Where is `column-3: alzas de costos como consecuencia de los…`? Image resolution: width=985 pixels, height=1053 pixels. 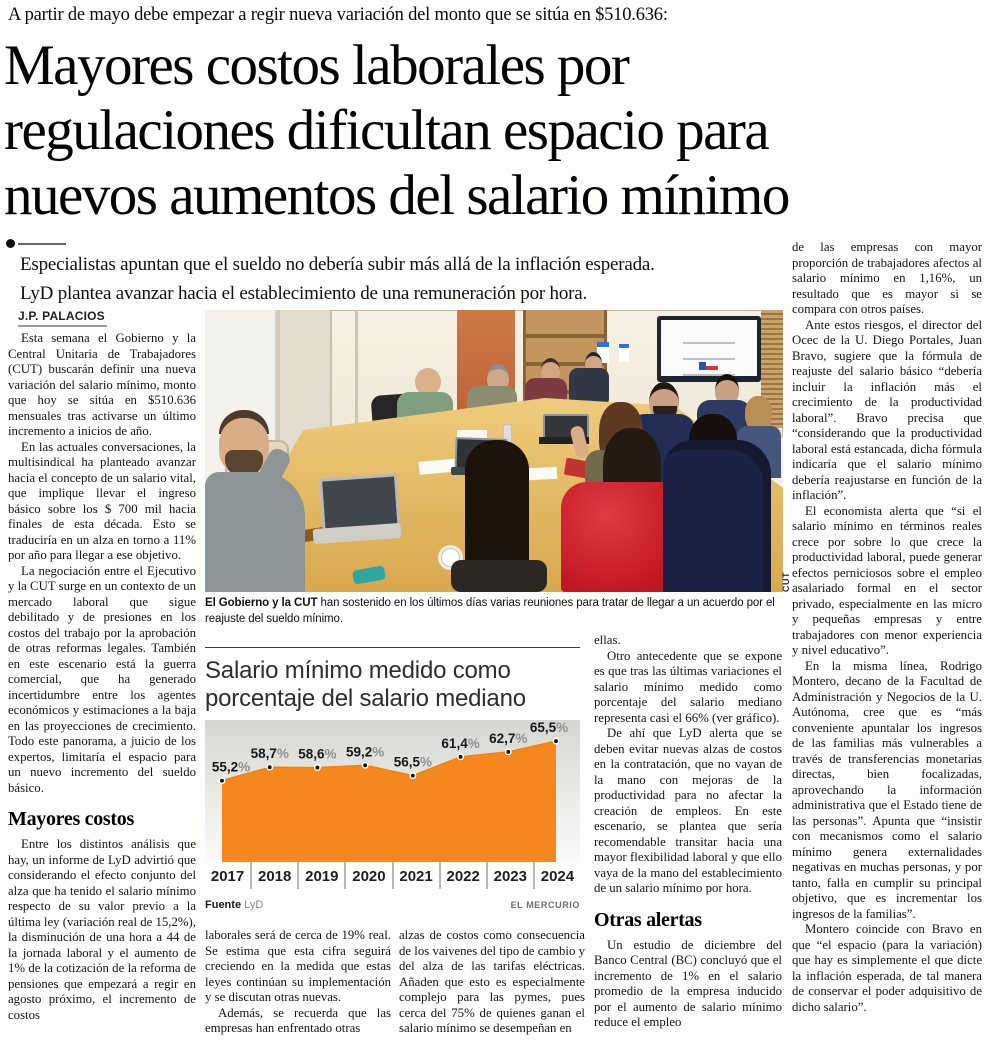
column-3: alzas de costos como consecuencia de los… is located at coordinates (492, 982).